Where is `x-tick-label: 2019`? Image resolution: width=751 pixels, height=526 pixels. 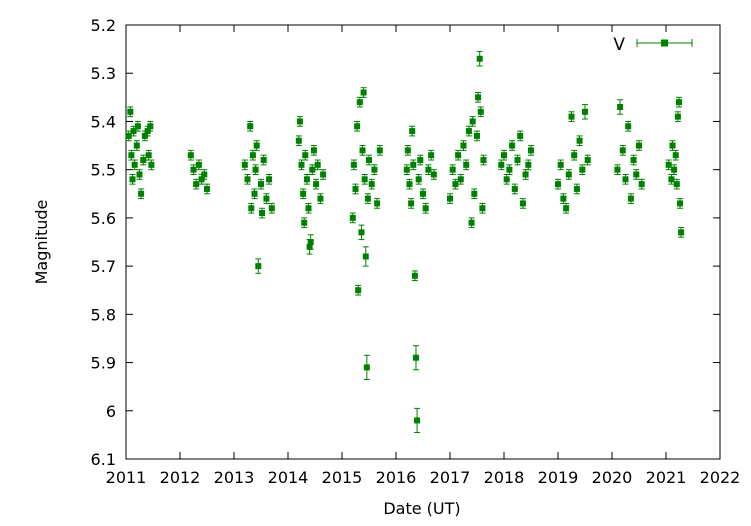
x-tick-label: 2019 is located at coordinates (558, 477).